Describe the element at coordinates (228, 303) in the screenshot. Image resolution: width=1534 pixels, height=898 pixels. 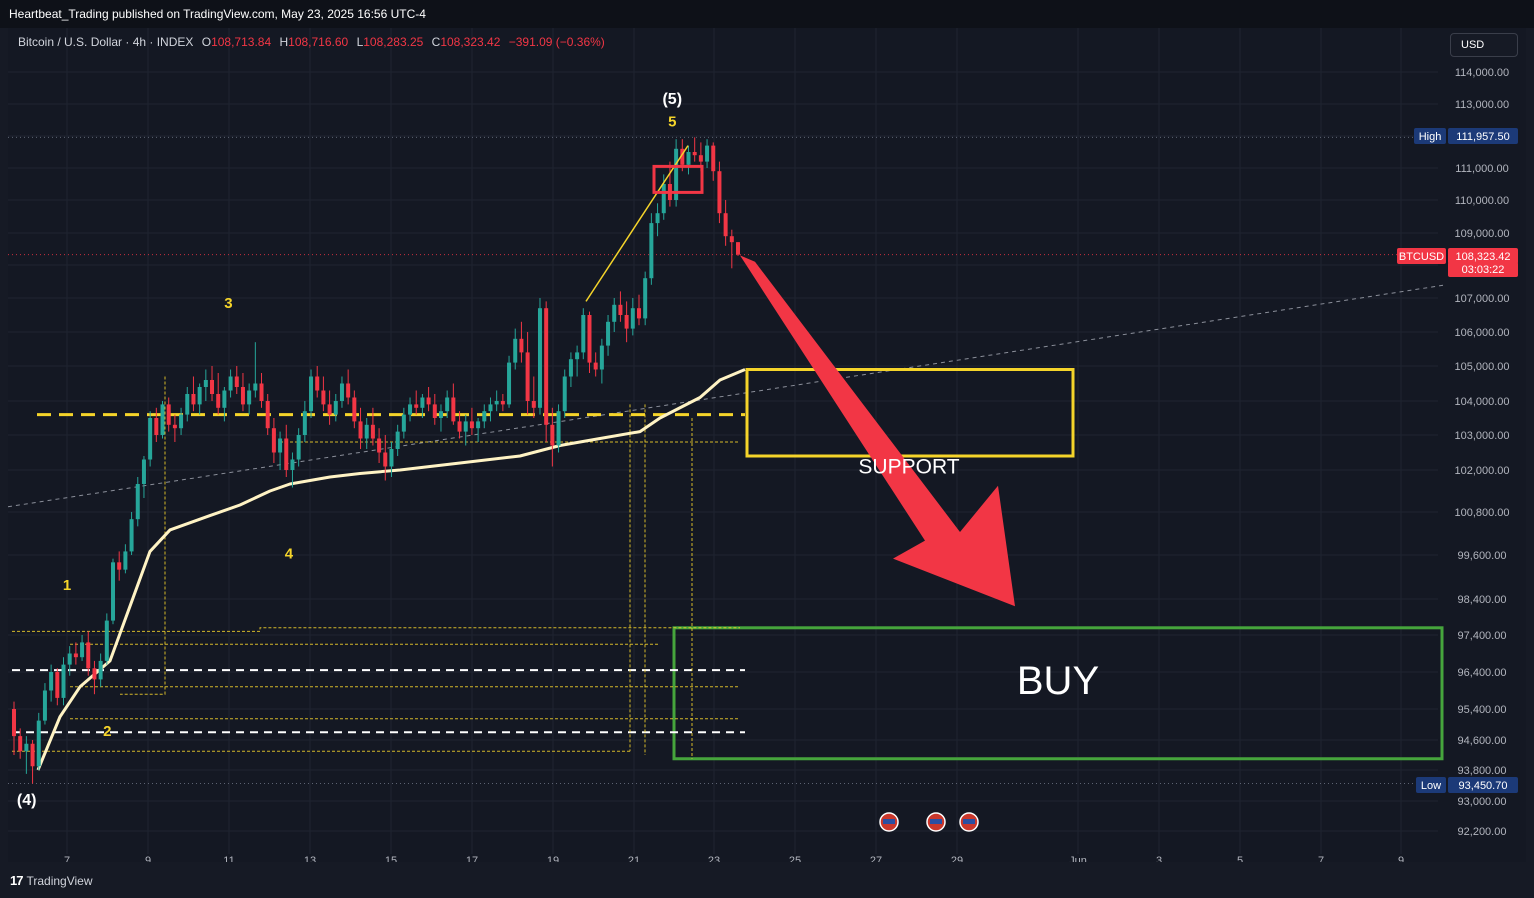
I see `wave-label: 3` at that location.